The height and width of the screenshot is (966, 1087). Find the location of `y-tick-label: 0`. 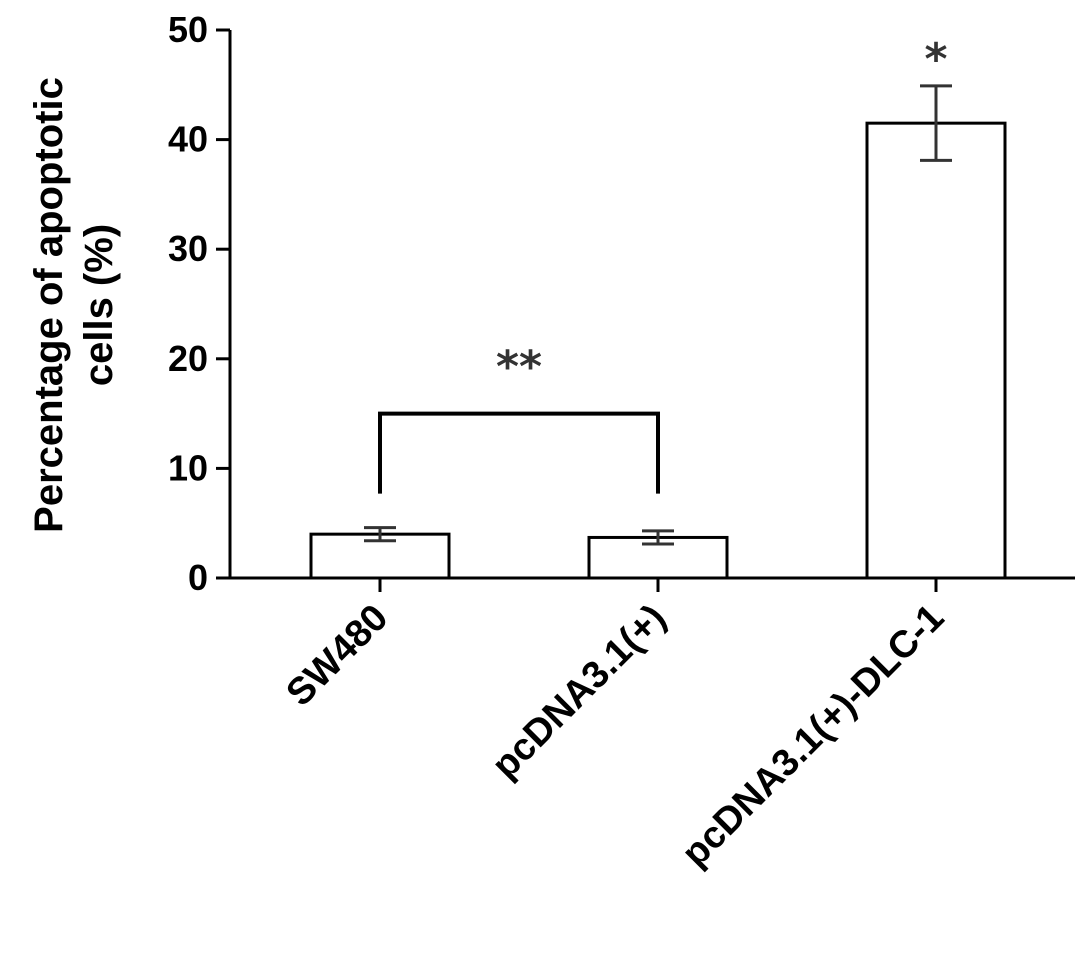

y-tick-label: 0 is located at coordinates (198, 577).